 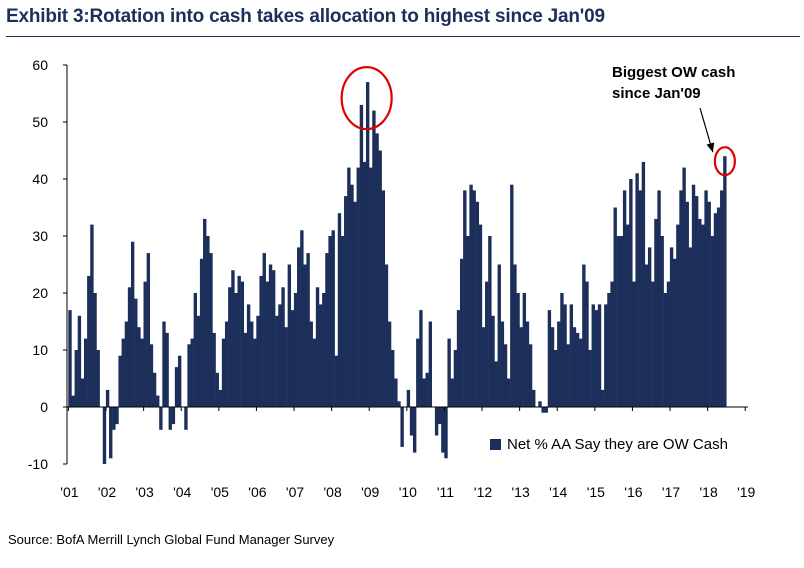 I want to click on y-tick-label: 0, so click(x=44, y=407).